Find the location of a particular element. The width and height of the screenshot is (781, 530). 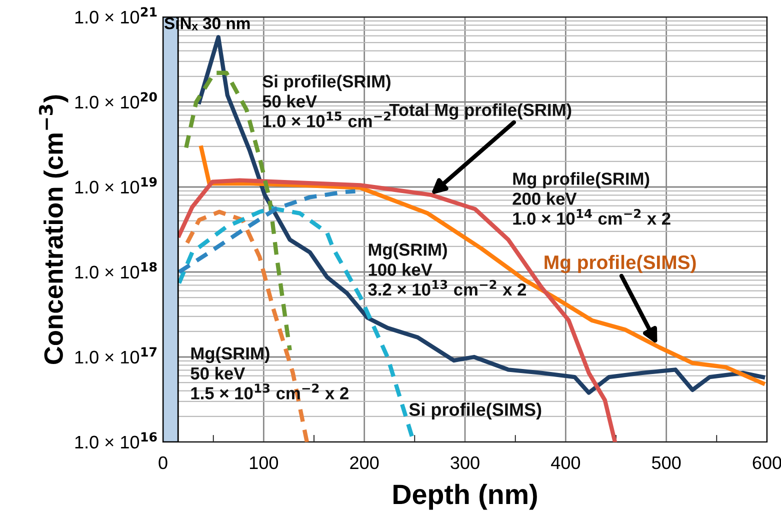

y-axis-title: Concentration (cm$^{−3}$) is located at coordinates (53, 229).